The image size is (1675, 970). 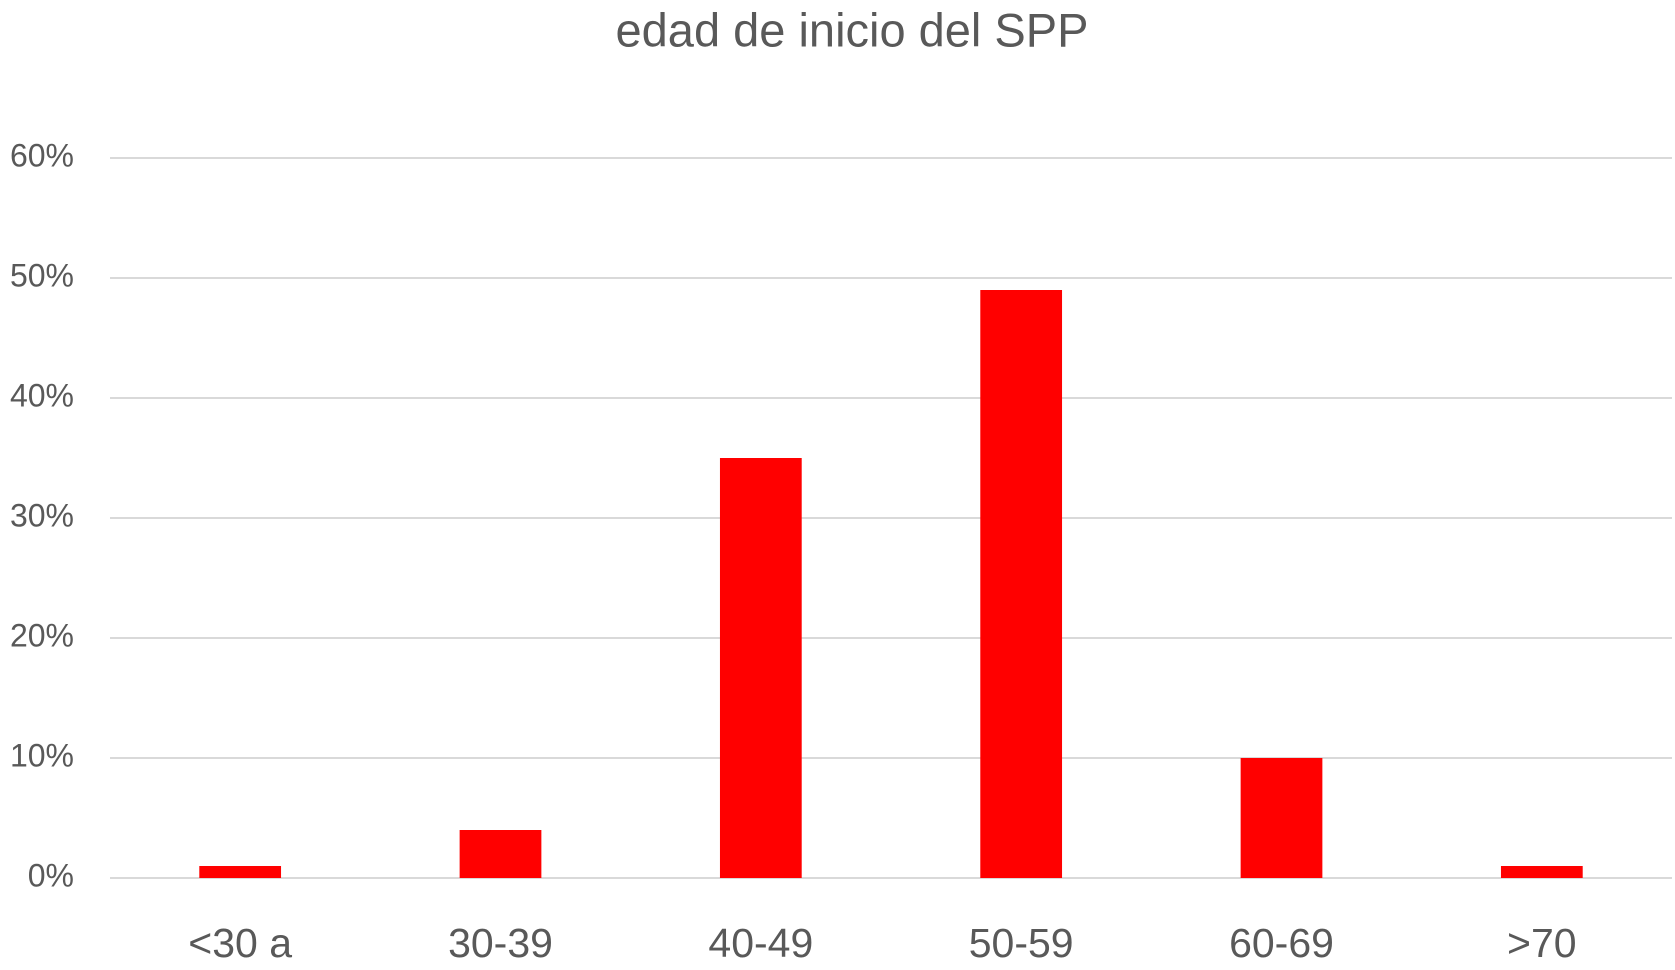 I want to click on x-tick-label: 40-49, so click(x=760, y=943).